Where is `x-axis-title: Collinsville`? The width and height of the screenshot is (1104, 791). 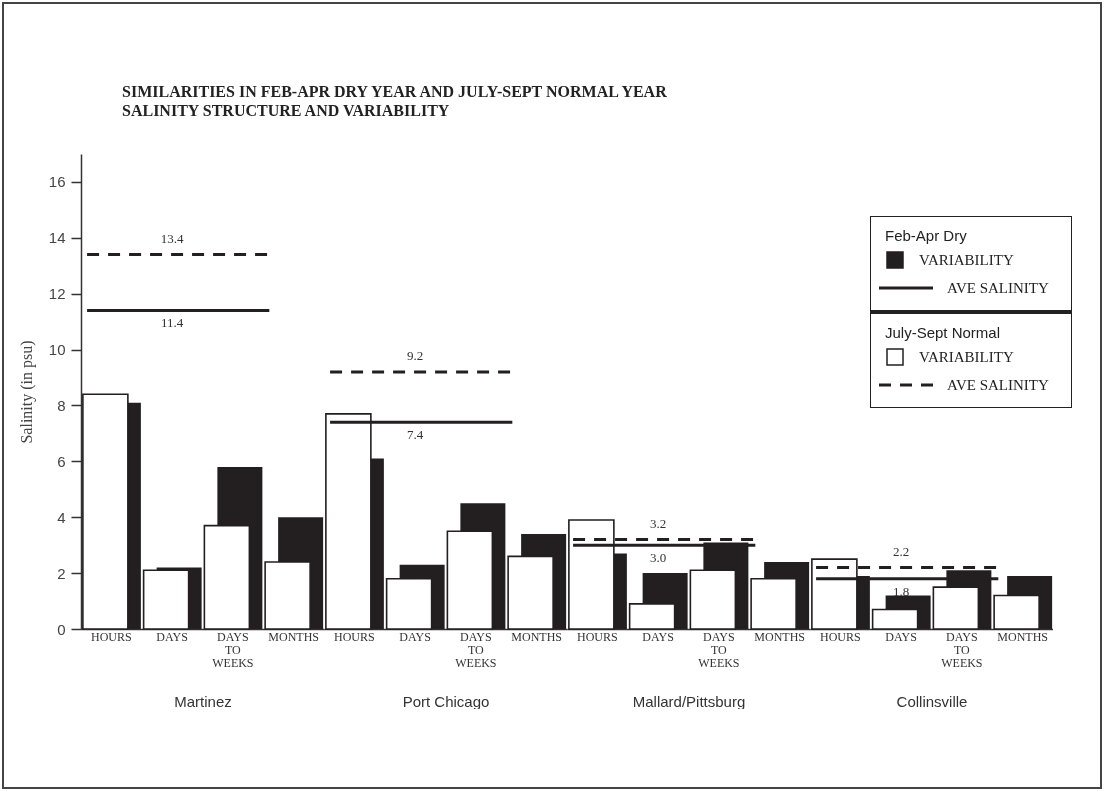
x-axis-title: Collinsville is located at coordinates (932, 701).